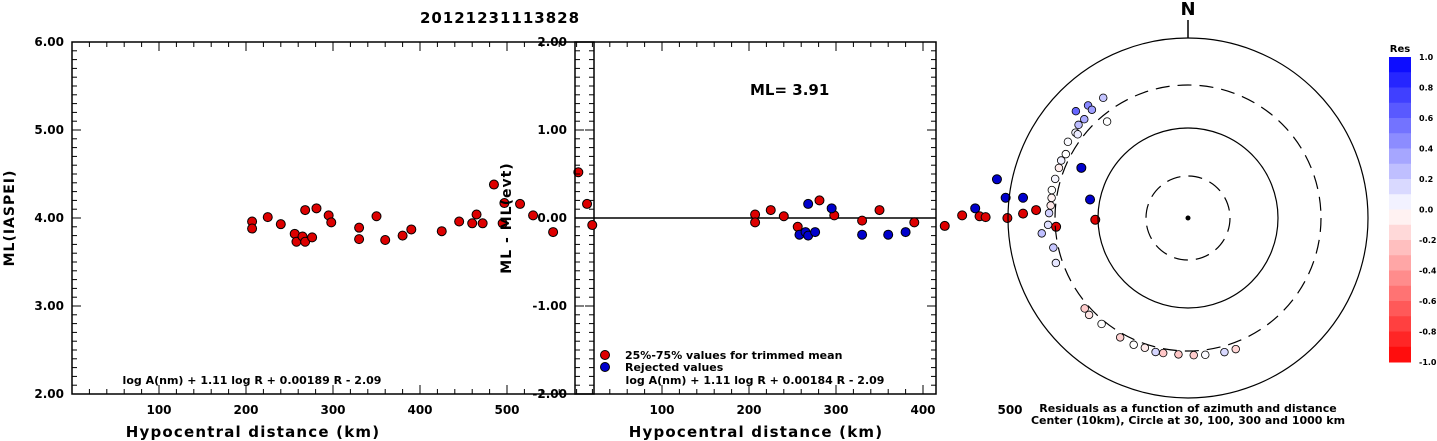 This screenshot has width=1437, height=441. Describe the element at coordinates (1428, 271) in the screenshot. I see `colorbar-tick-label: -0.4` at that location.